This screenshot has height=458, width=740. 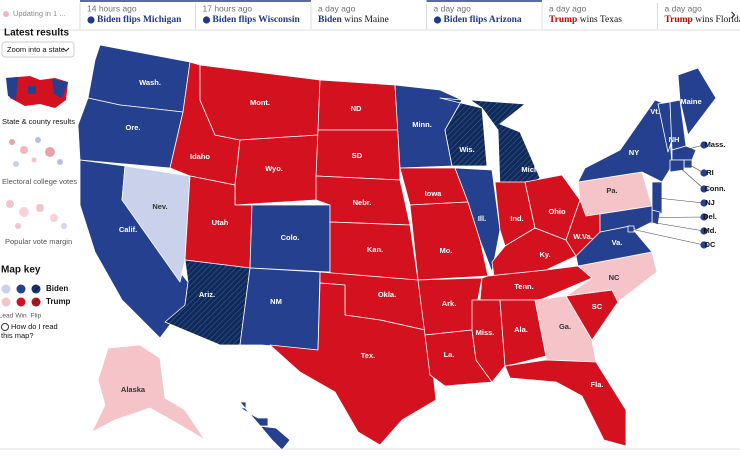 I want to click on ticker-next: ›, so click(x=732, y=14).